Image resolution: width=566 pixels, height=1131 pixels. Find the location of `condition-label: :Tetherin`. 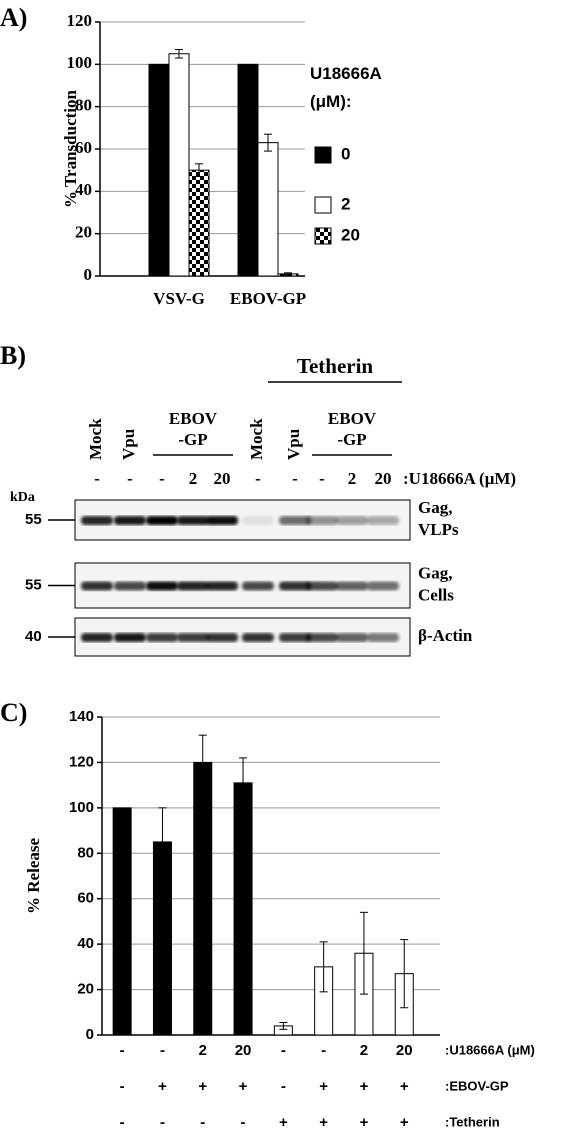

condition-label: :Tetherin is located at coordinates (472, 1121).